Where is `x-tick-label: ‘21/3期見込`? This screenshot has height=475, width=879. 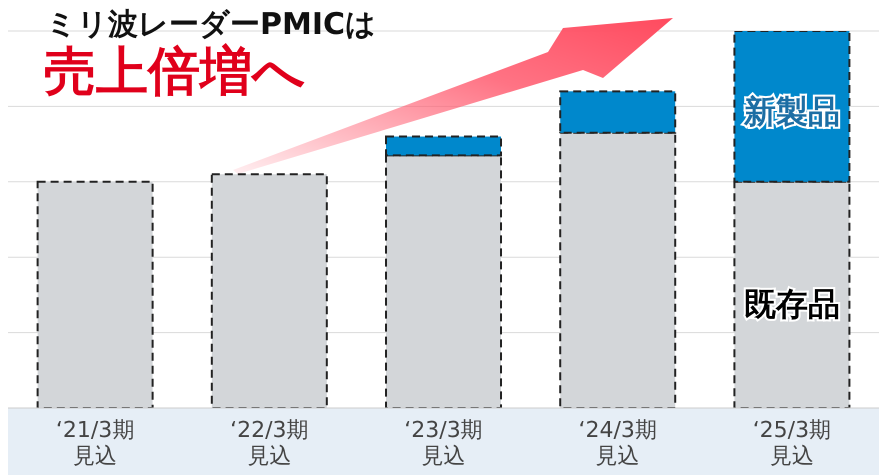 x-tick-label: ‘21/3期見込 is located at coordinates (95, 444).